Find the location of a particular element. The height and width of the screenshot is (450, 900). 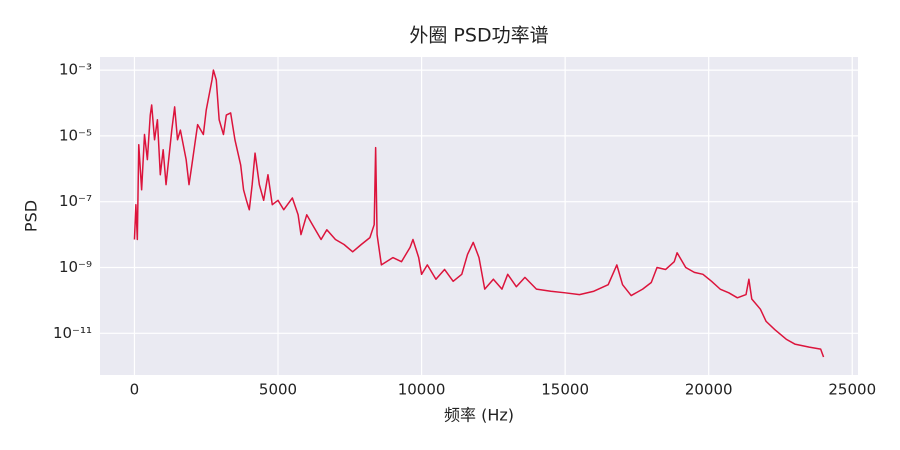

y-tick-label: 10⁻³ is located at coordinates (75, 70).